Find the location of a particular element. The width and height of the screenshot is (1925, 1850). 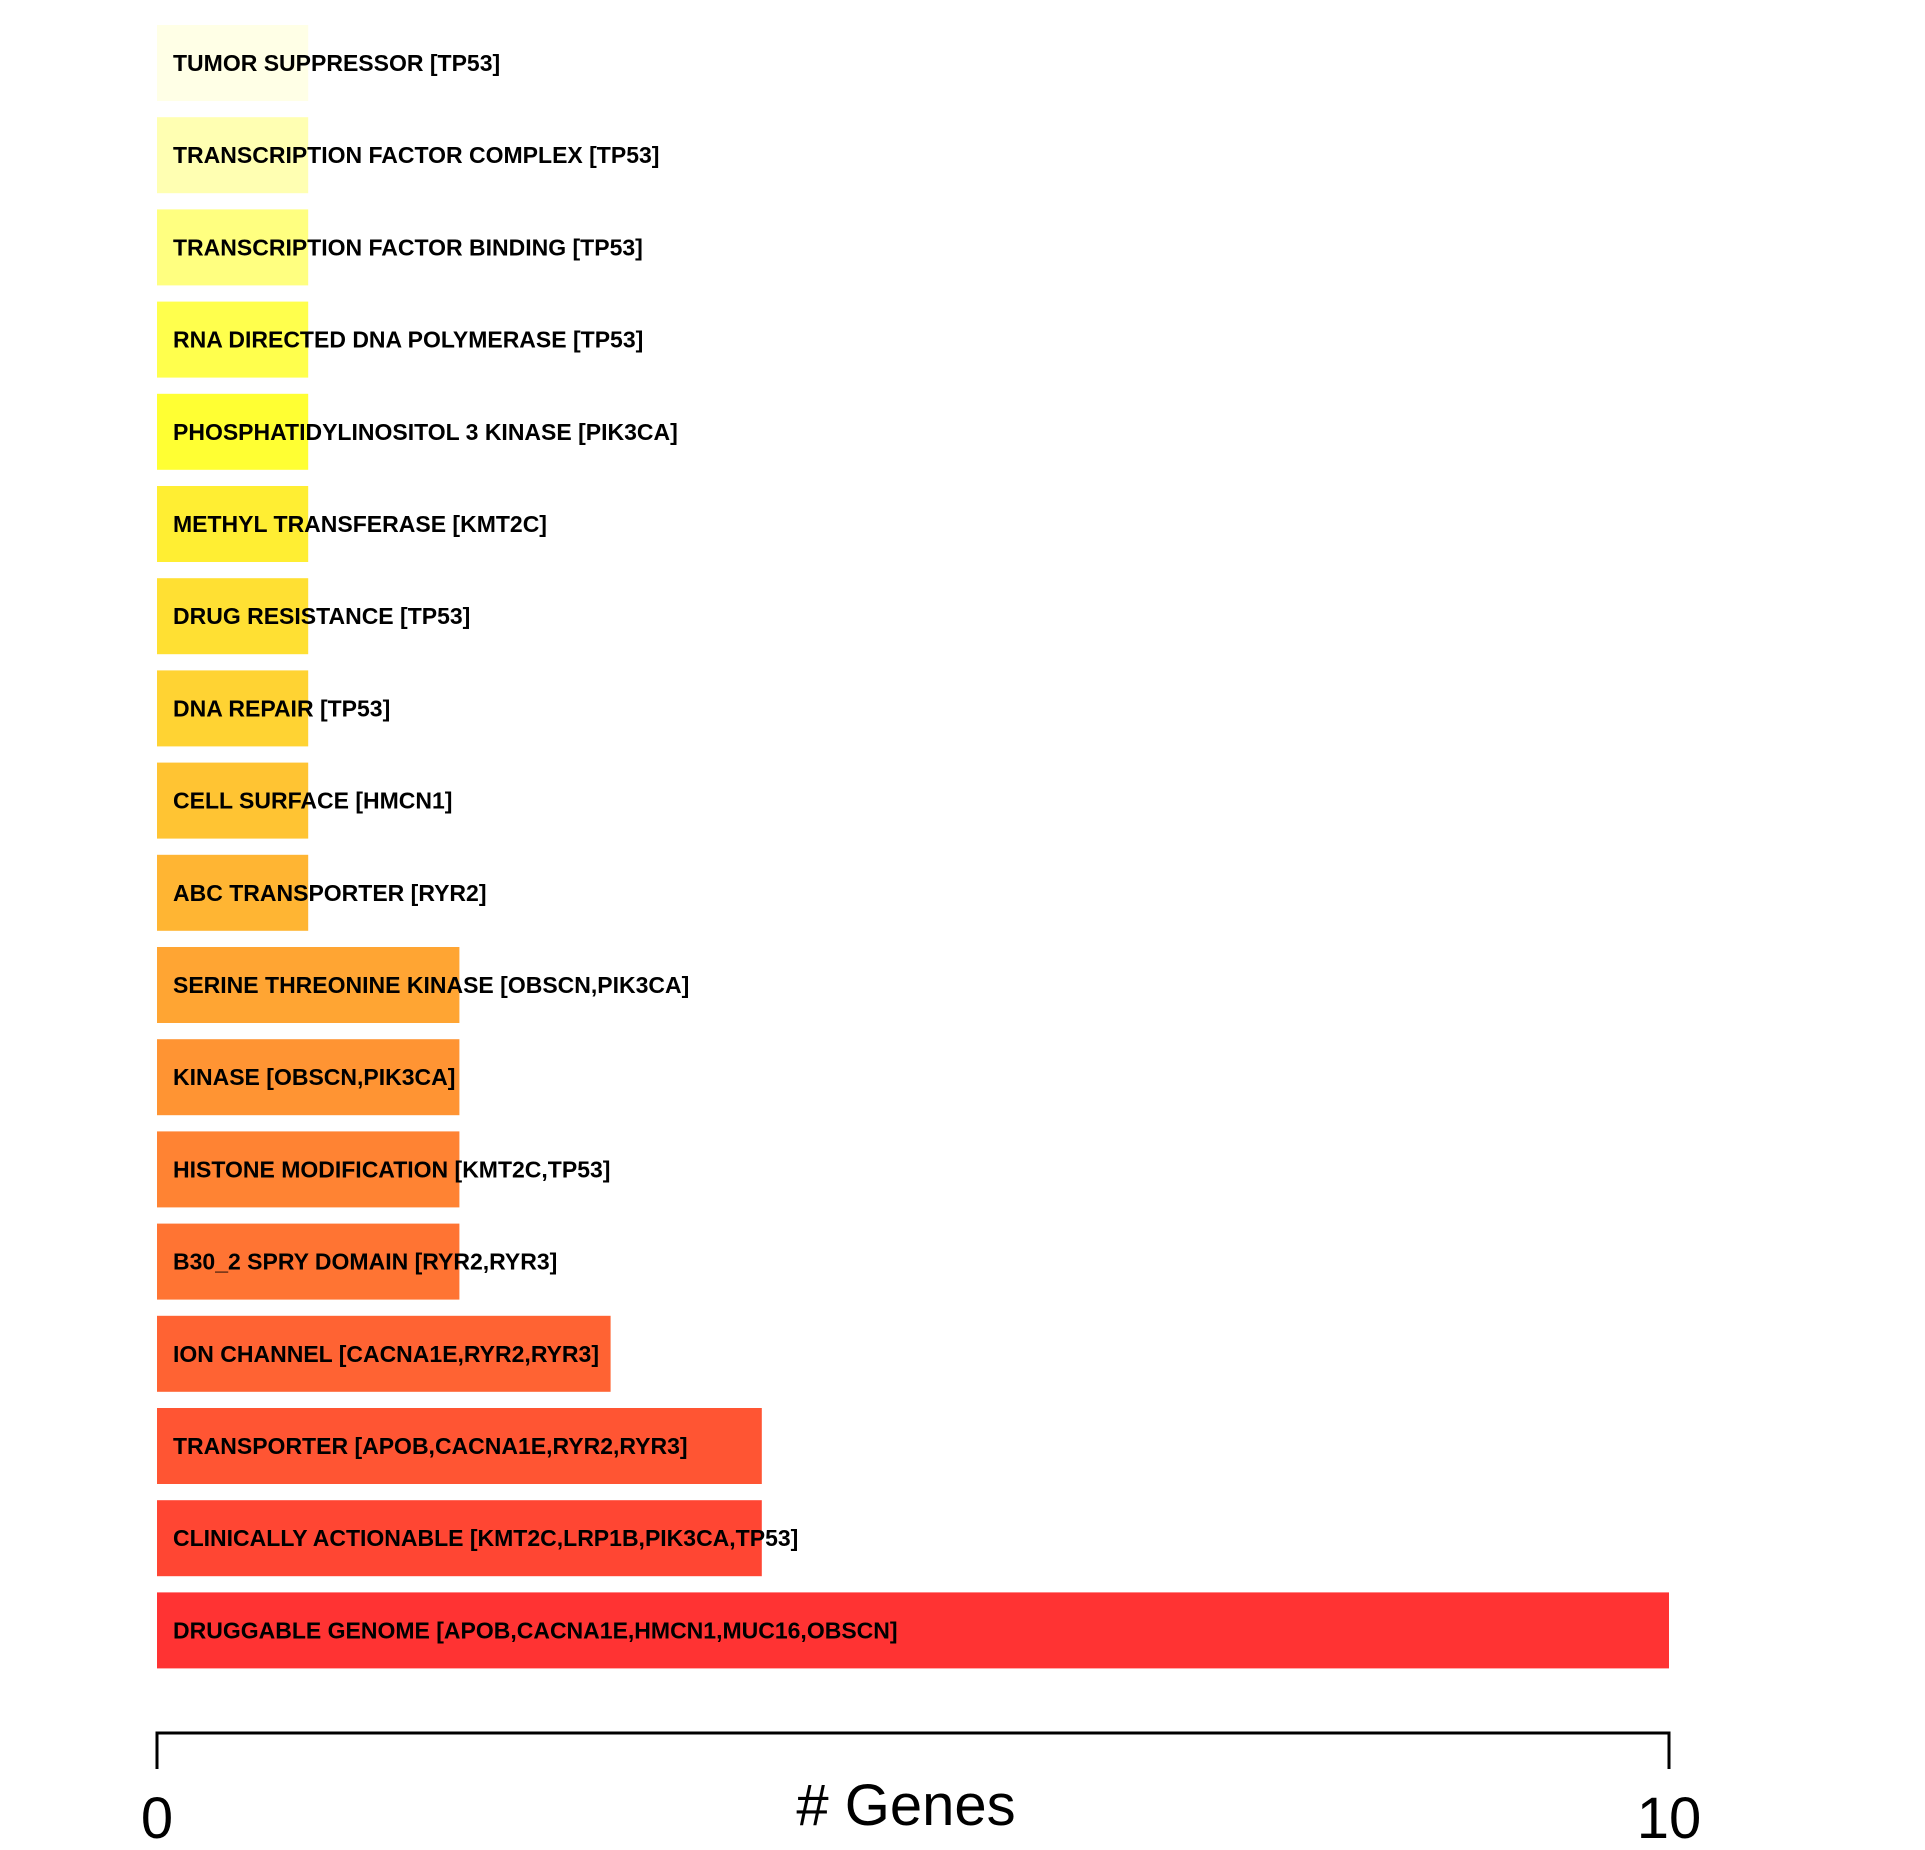

bar-label: DRUG RESISTANCE [TP53] is located at coordinates (321, 616).